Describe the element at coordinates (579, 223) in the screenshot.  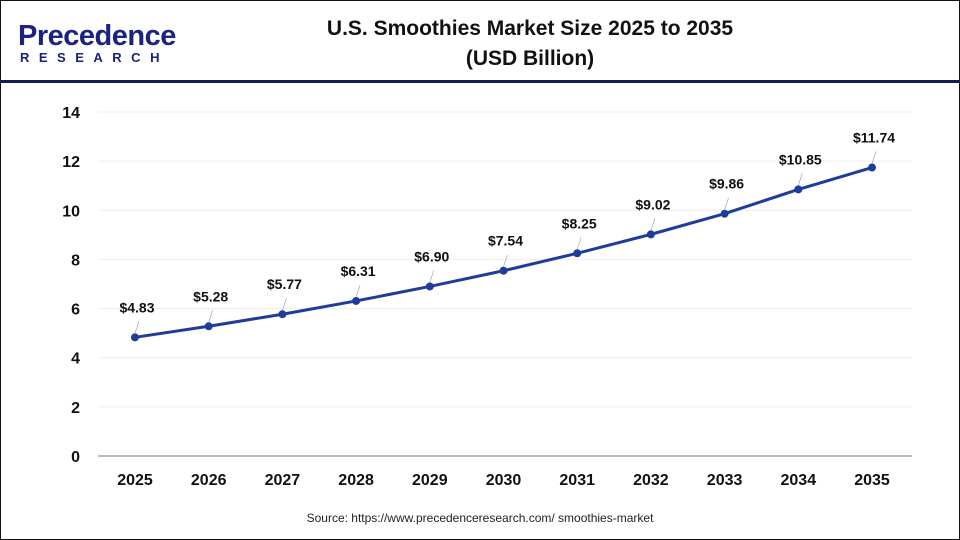
I see `data-label: $8.25` at that location.